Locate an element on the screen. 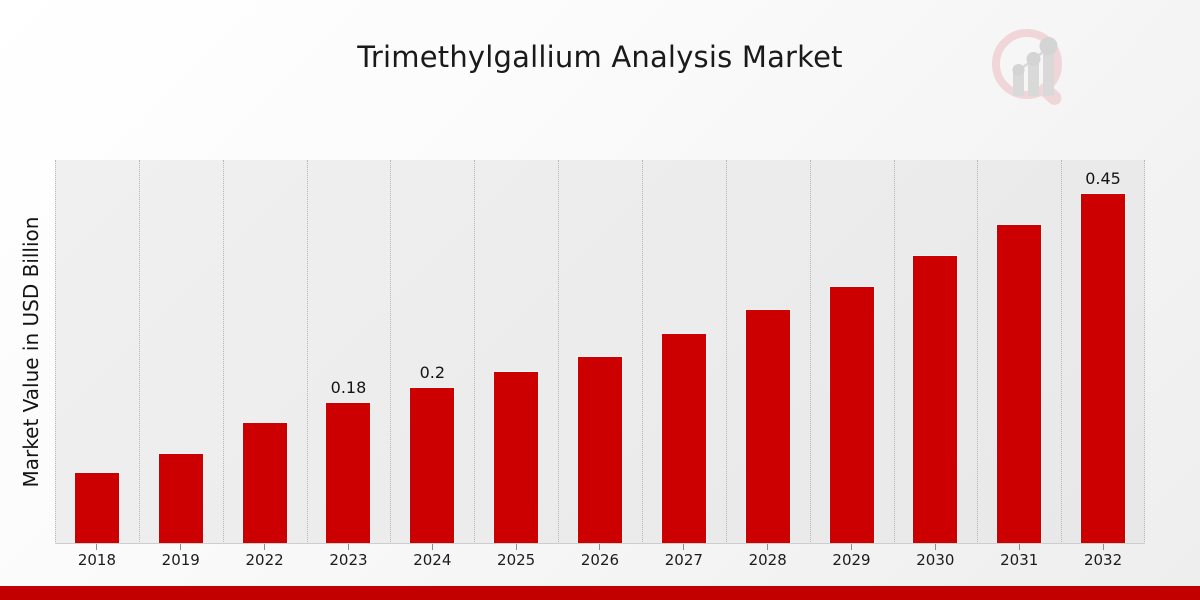  x-axis-tick-label: 2026 is located at coordinates (600, 560).